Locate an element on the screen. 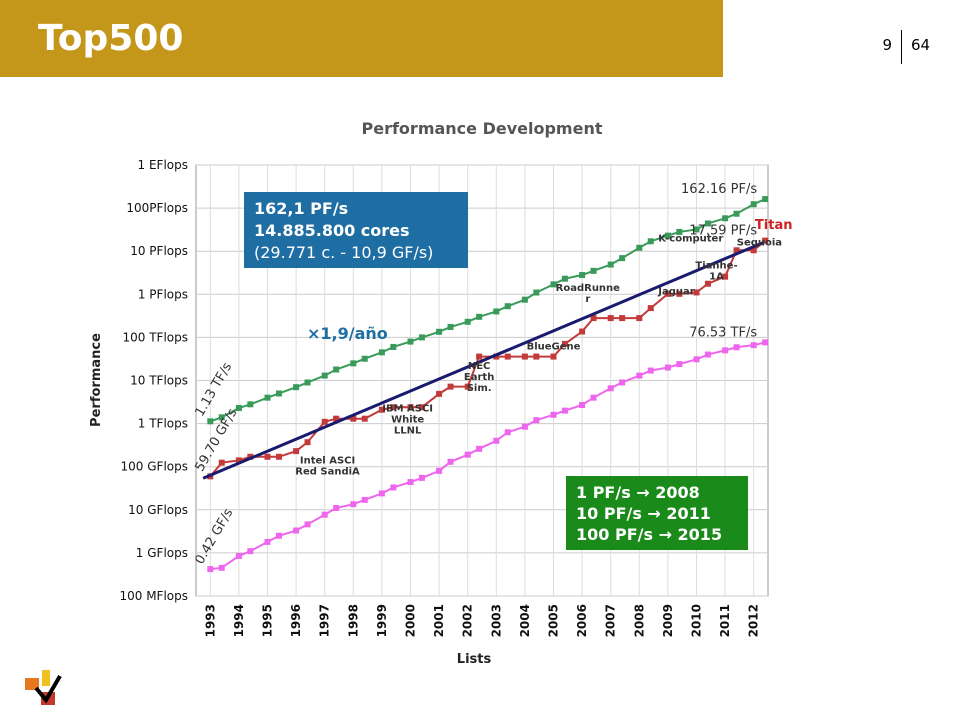 The image size is (960, 720). y-tick-label: 1 PFlops is located at coordinates (163, 294).